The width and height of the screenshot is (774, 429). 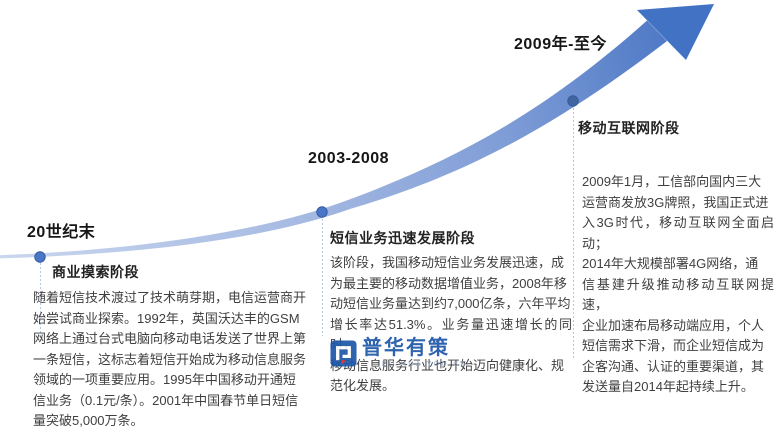 What do you see at coordinates (61, 232) in the screenshot?
I see `stage-1-period-label: 20世纪末` at bounding box center [61, 232].